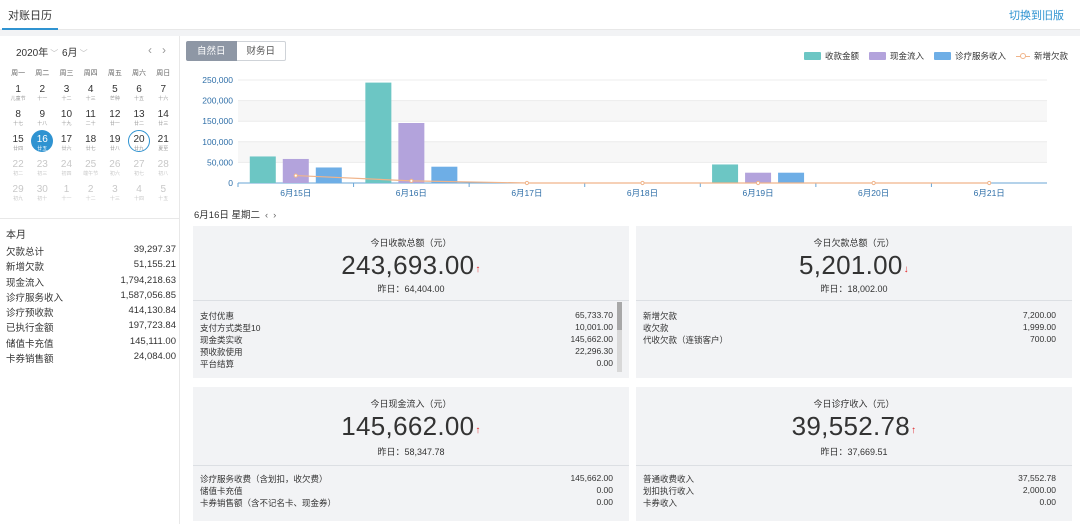 The height and width of the screenshot is (524, 1080). I want to click on calendar-day: 9 十八, so click(42, 119).